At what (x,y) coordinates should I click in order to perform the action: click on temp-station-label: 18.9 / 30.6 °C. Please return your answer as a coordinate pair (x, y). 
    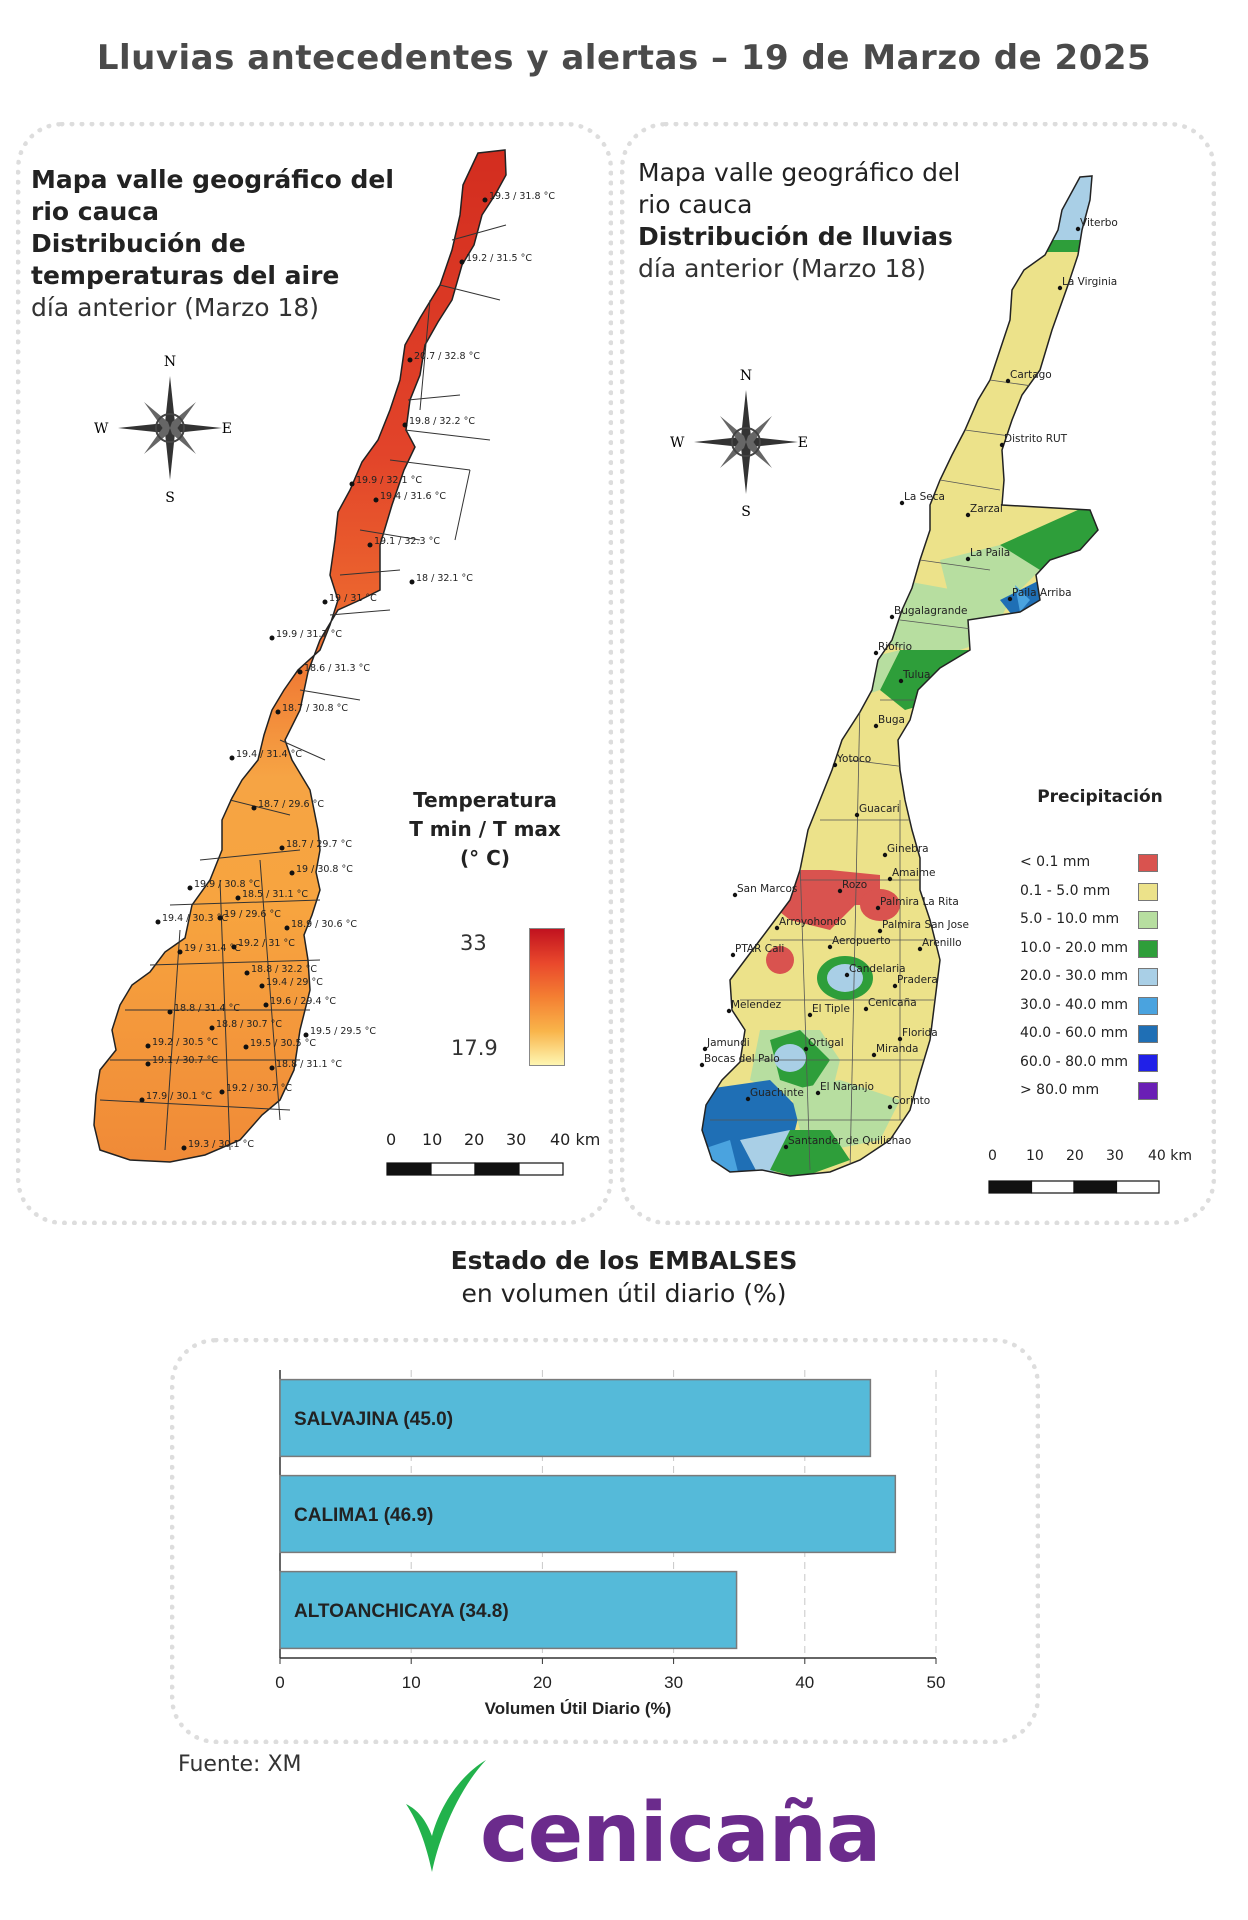
    Looking at the image, I should click on (324, 924).